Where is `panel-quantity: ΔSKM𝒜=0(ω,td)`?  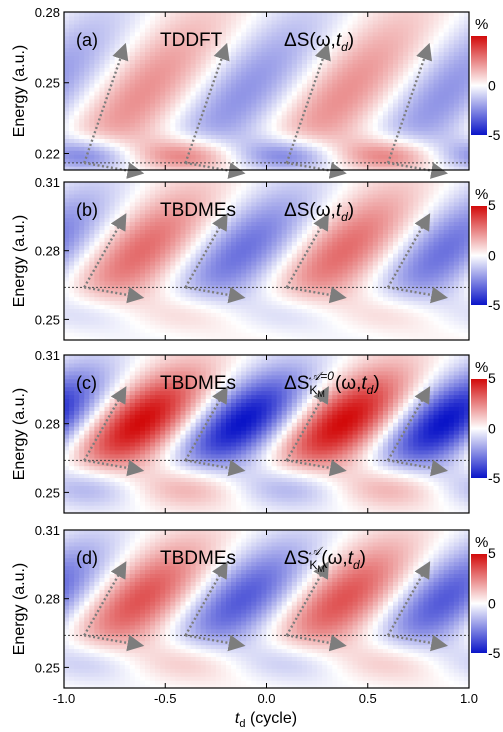
panel-quantity: ΔSKM𝒜=0(ω,td) is located at coordinates (332, 384).